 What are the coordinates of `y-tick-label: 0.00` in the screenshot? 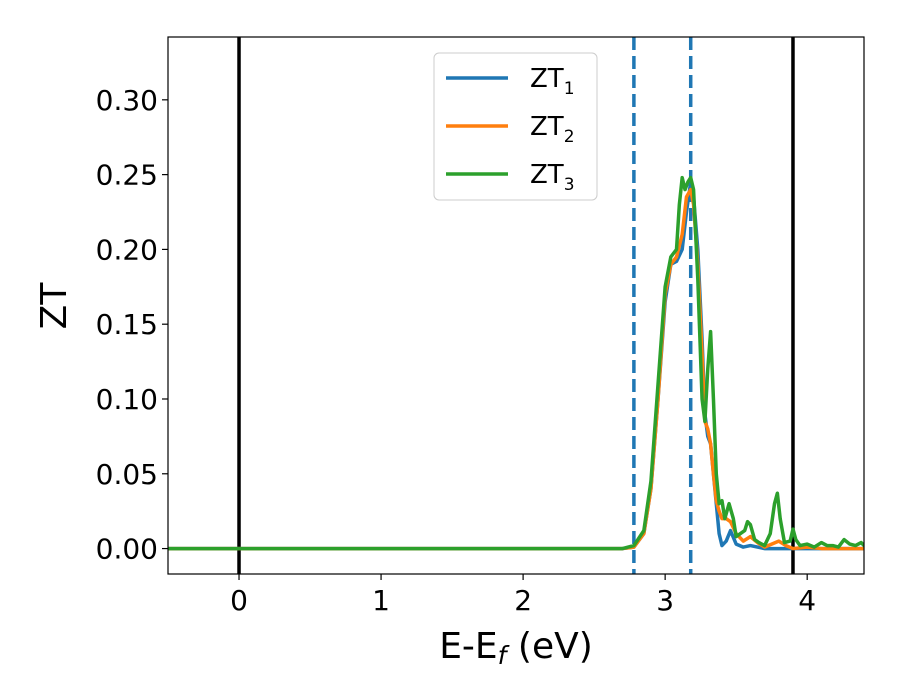 It's located at (127, 549).